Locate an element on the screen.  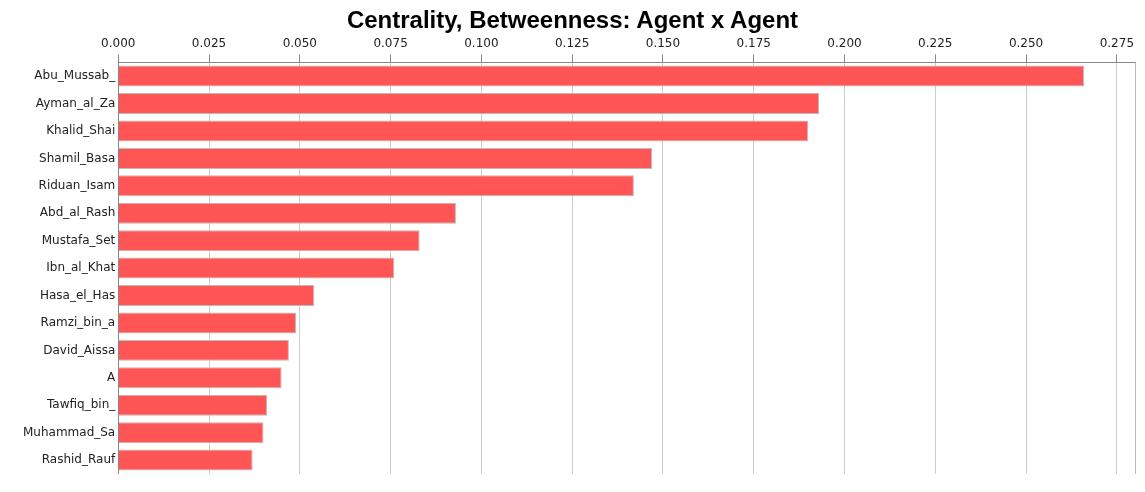
y-tick-label: Khalid_Shai is located at coordinates (81, 130).